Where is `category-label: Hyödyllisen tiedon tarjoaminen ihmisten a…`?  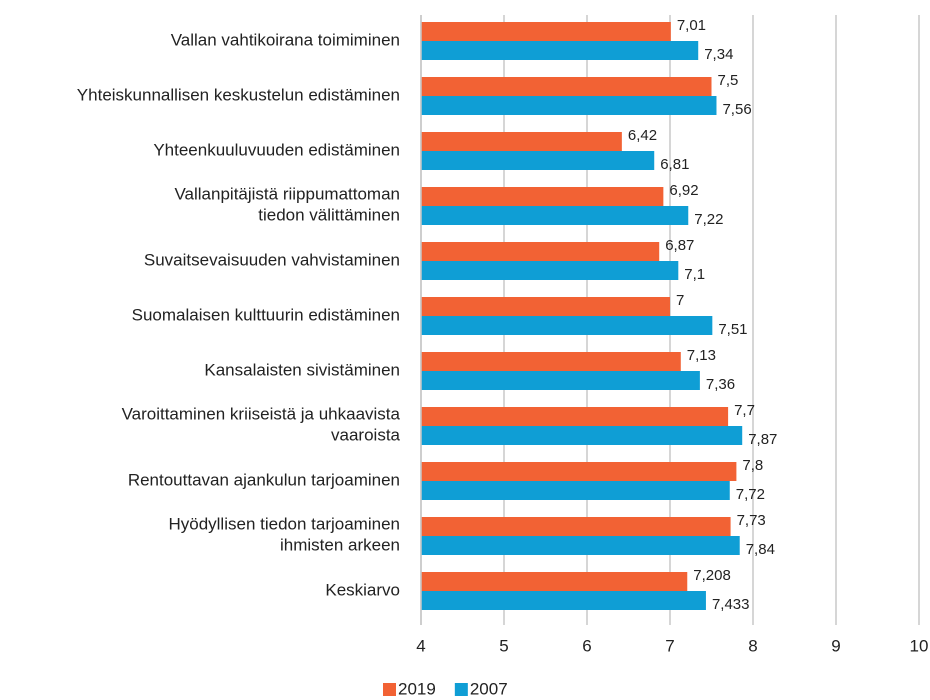 category-label: Hyödyllisen tiedon tarjoaminen ihmisten a… is located at coordinates (284, 535).